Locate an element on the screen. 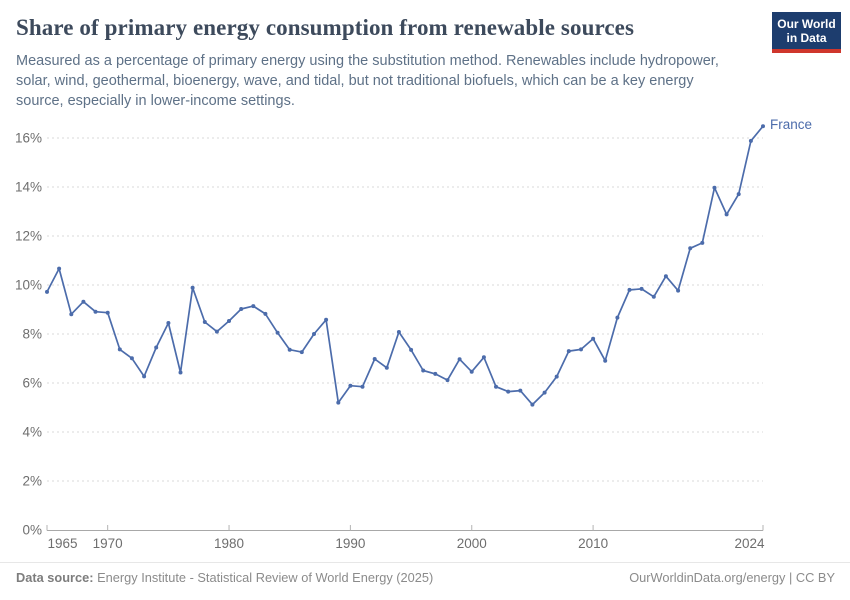  y-tick-label: 10% is located at coordinates (28, 285).